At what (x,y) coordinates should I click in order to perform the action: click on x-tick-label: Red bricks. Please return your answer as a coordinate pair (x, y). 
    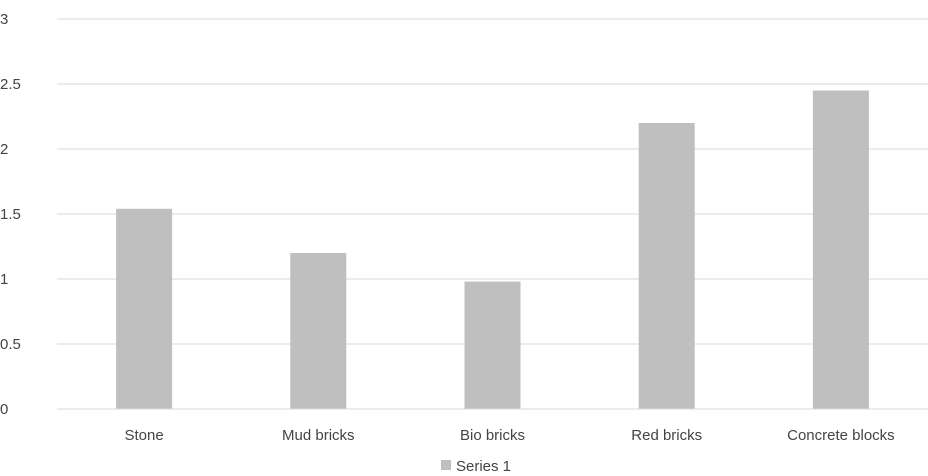
    Looking at the image, I should click on (666, 435).